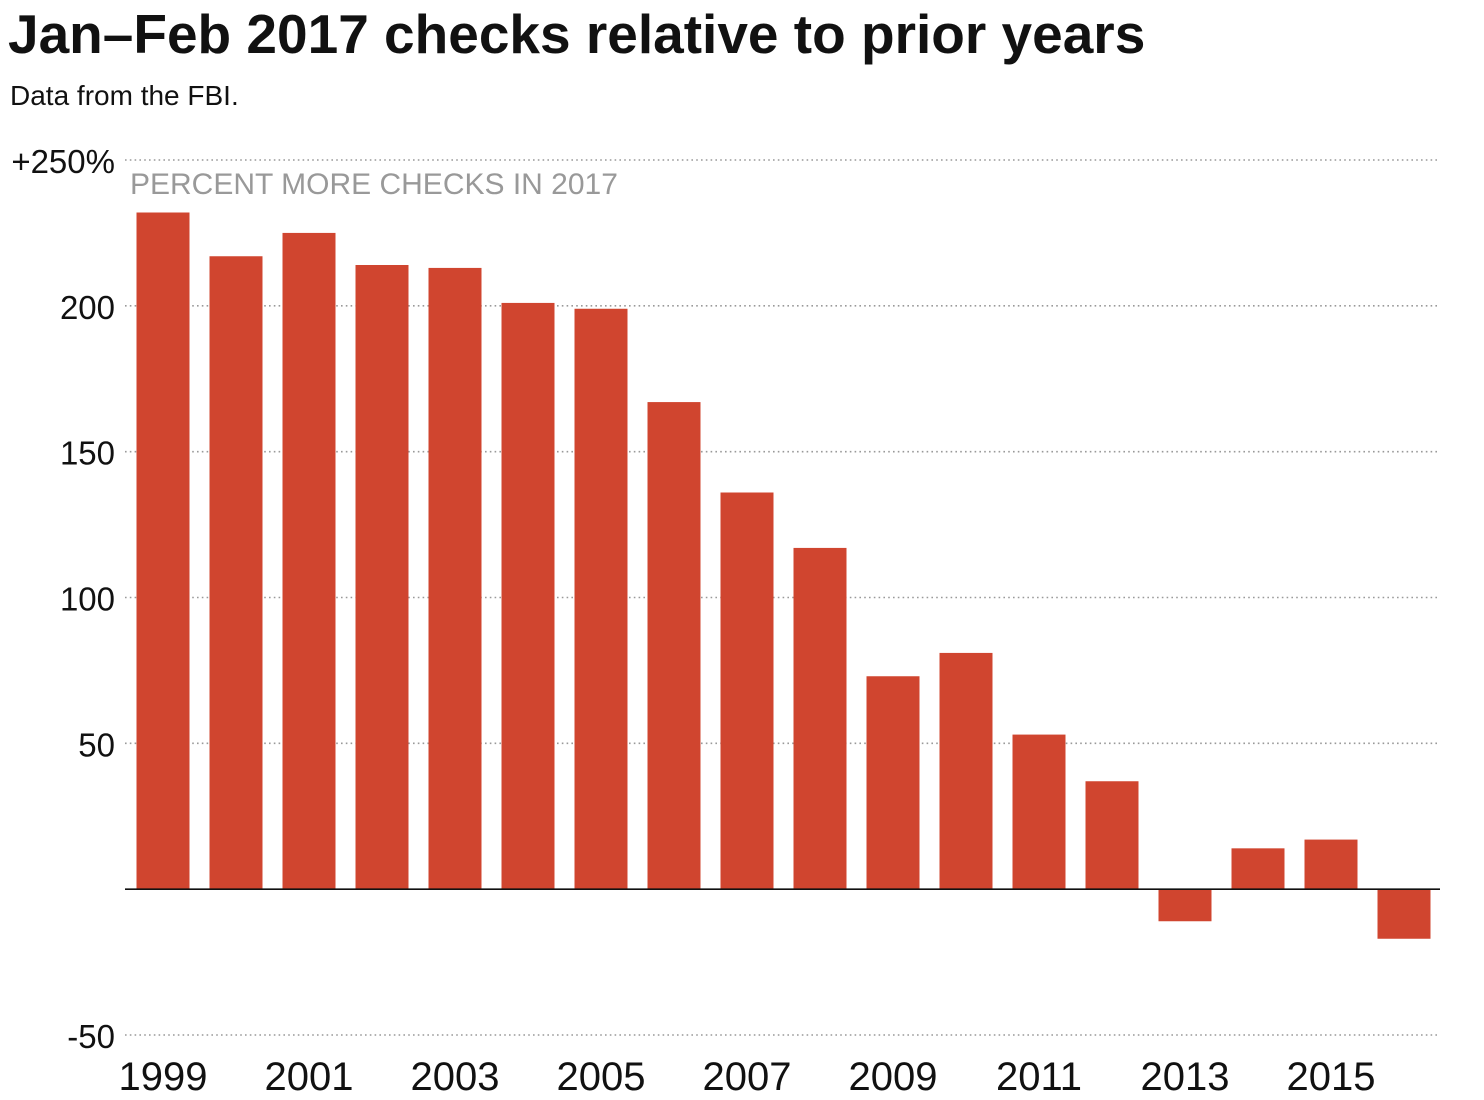 Image resolution: width=1484 pixels, height=1100 pixels. Describe the element at coordinates (1039, 812) in the screenshot. I see `bar-2011` at that location.